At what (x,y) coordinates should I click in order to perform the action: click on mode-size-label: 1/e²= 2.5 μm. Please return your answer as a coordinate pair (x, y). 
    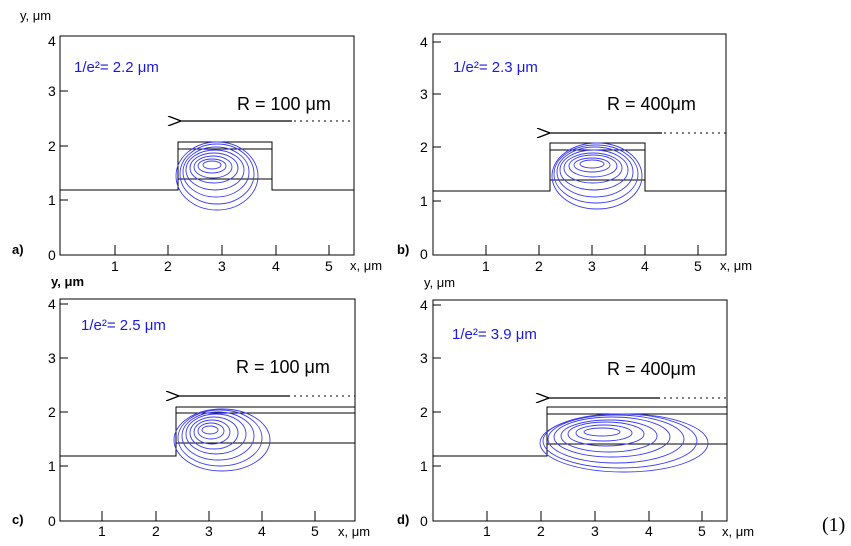
    Looking at the image, I should click on (123, 325).